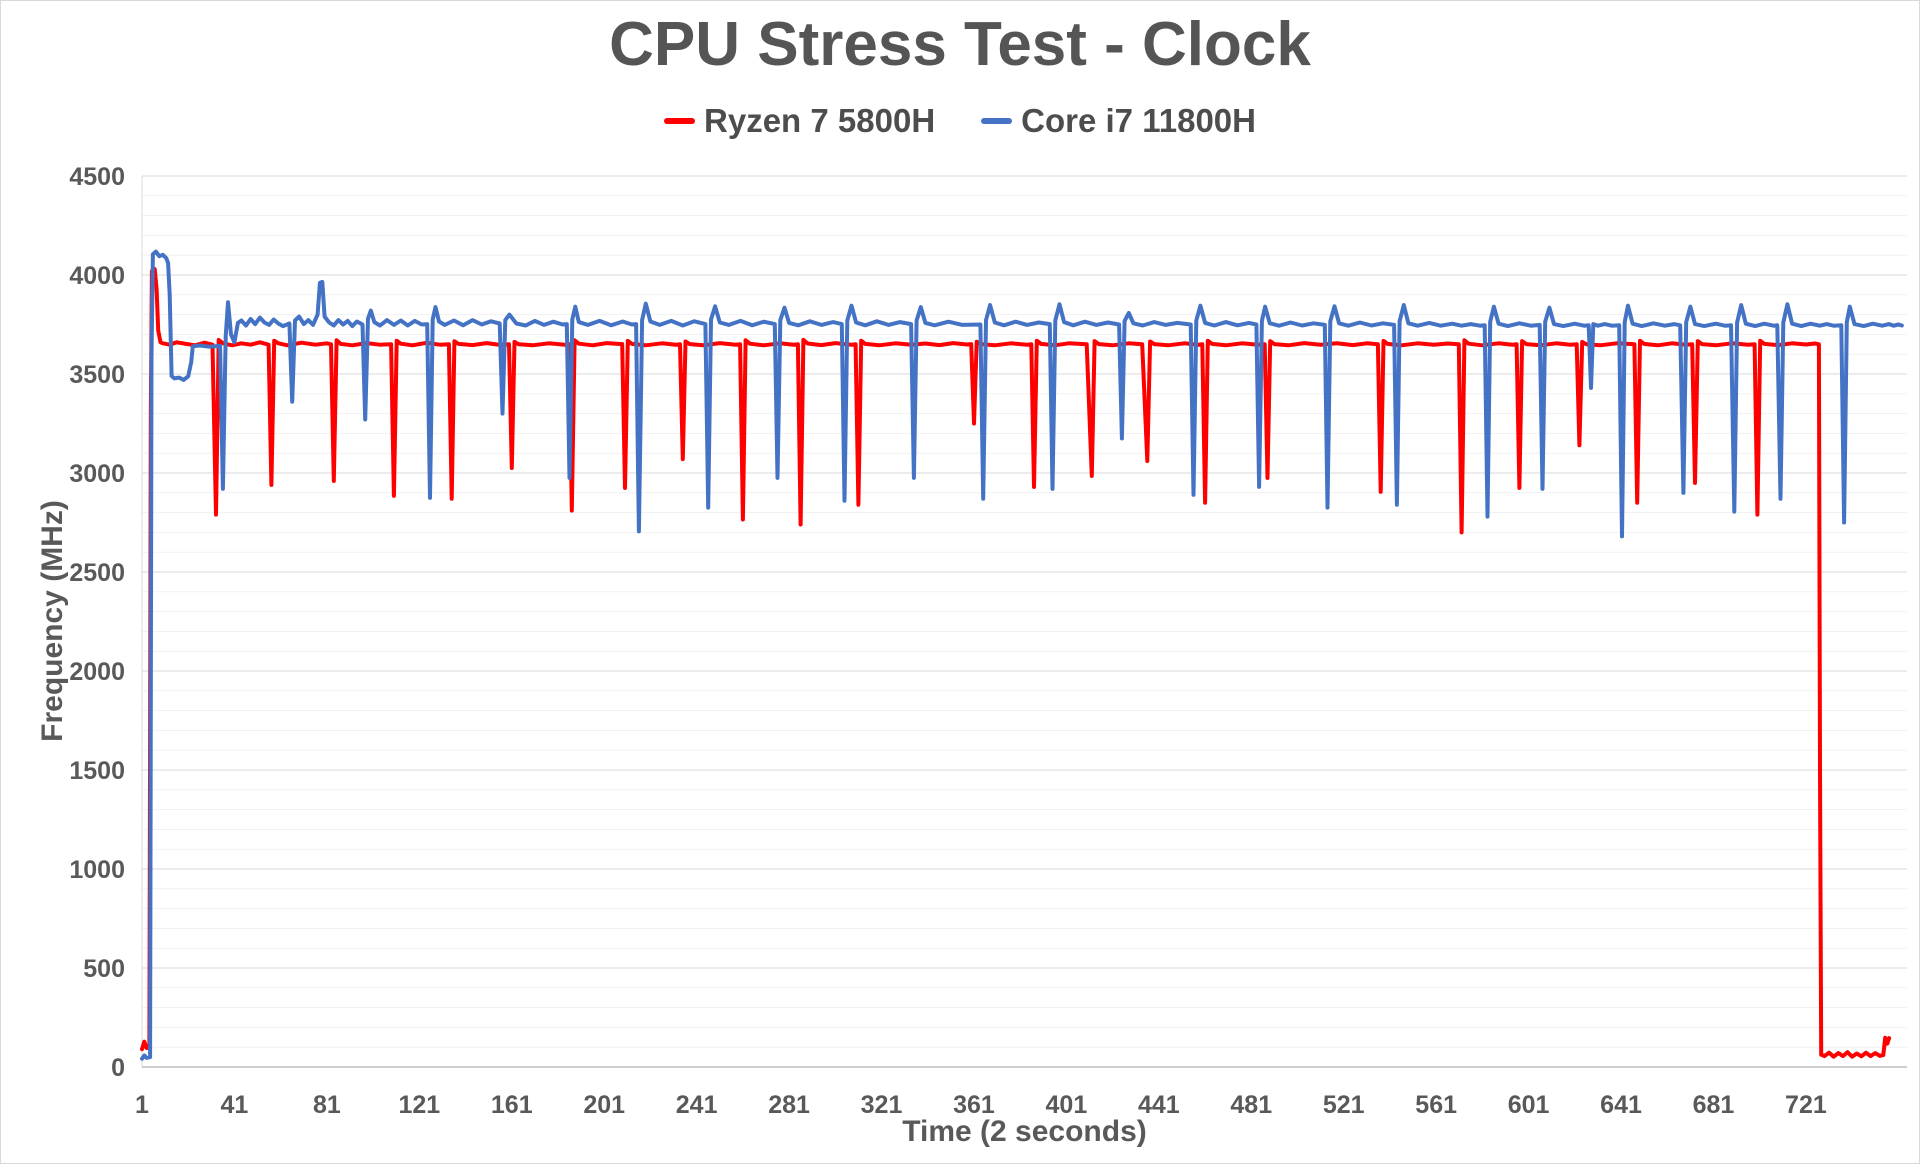 The height and width of the screenshot is (1165, 1920). I want to click on x-tick-label: 561, so click(1436, 1105).